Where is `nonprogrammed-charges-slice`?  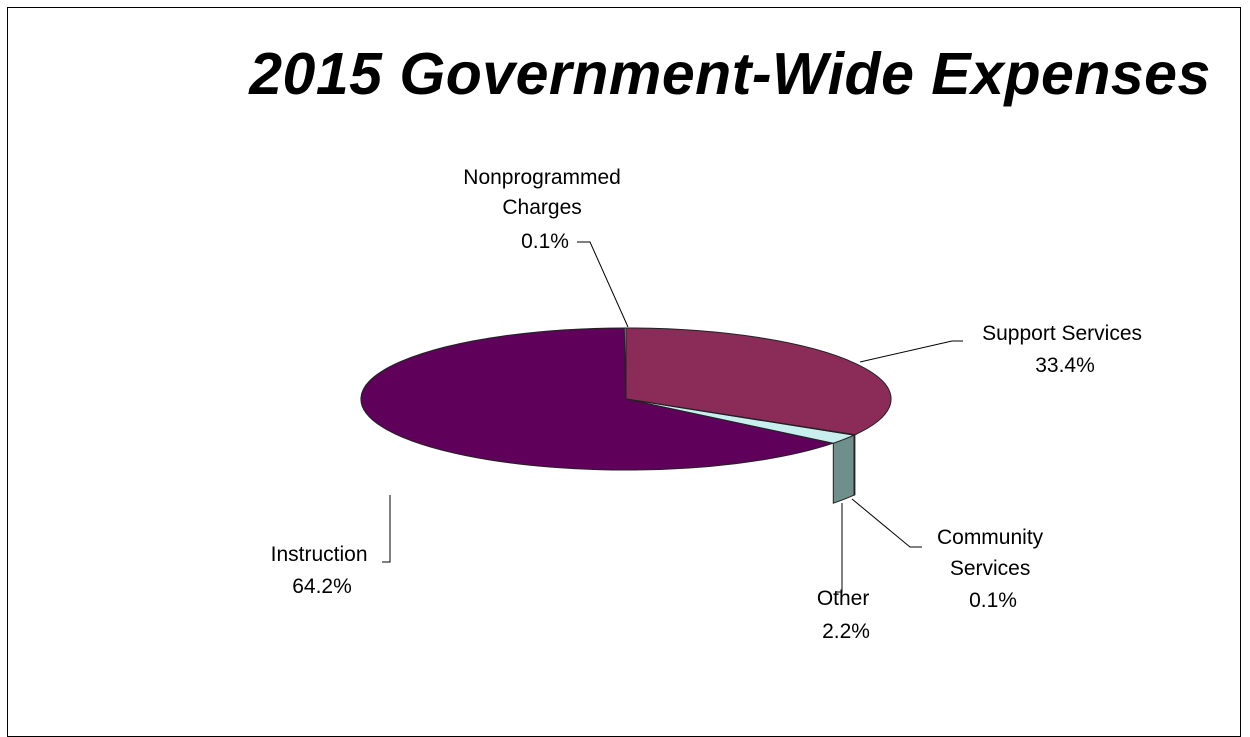 nonprogrammed-charges-slice is located at coordinates (625, 363).